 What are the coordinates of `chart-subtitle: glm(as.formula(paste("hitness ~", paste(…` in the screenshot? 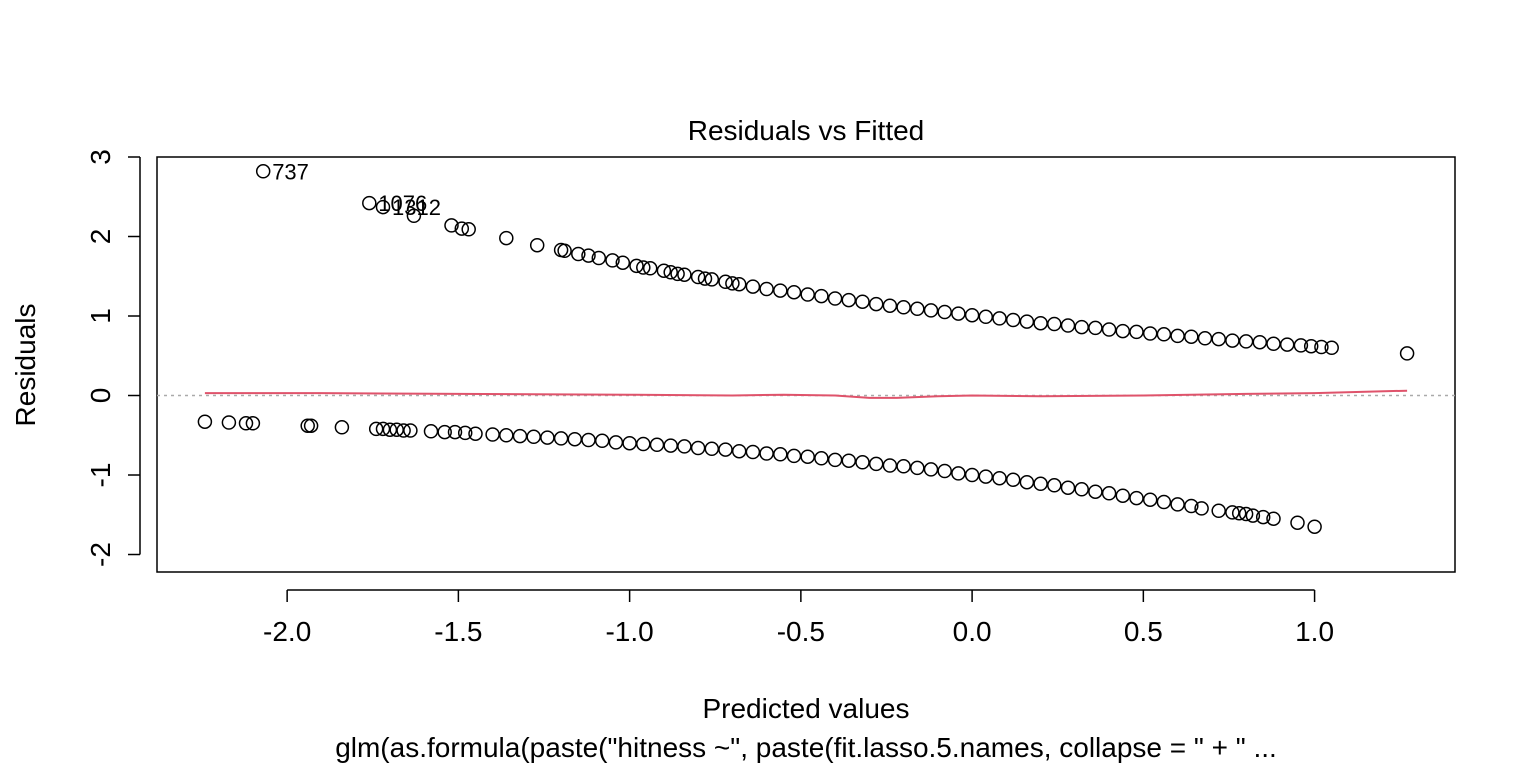 It's located at (806, 747).